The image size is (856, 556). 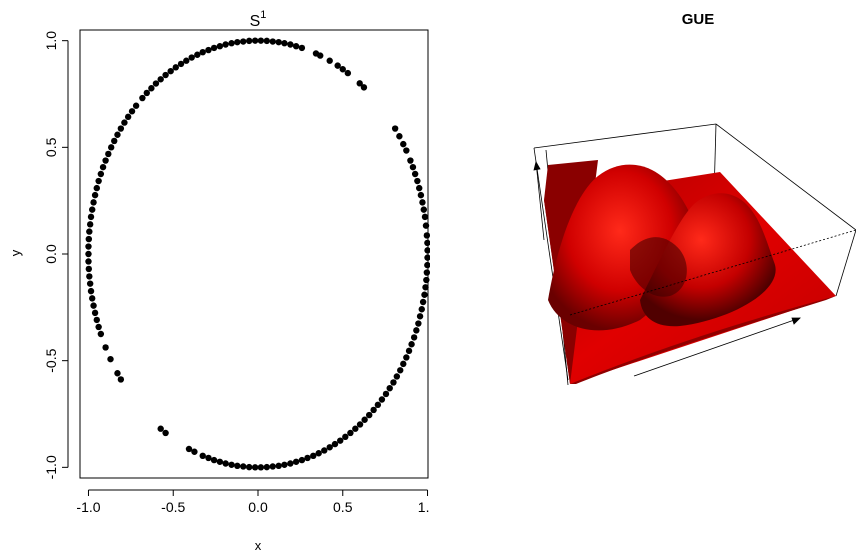 I want to click on x-tick-label: -0.5, so click(x=173, y=507).